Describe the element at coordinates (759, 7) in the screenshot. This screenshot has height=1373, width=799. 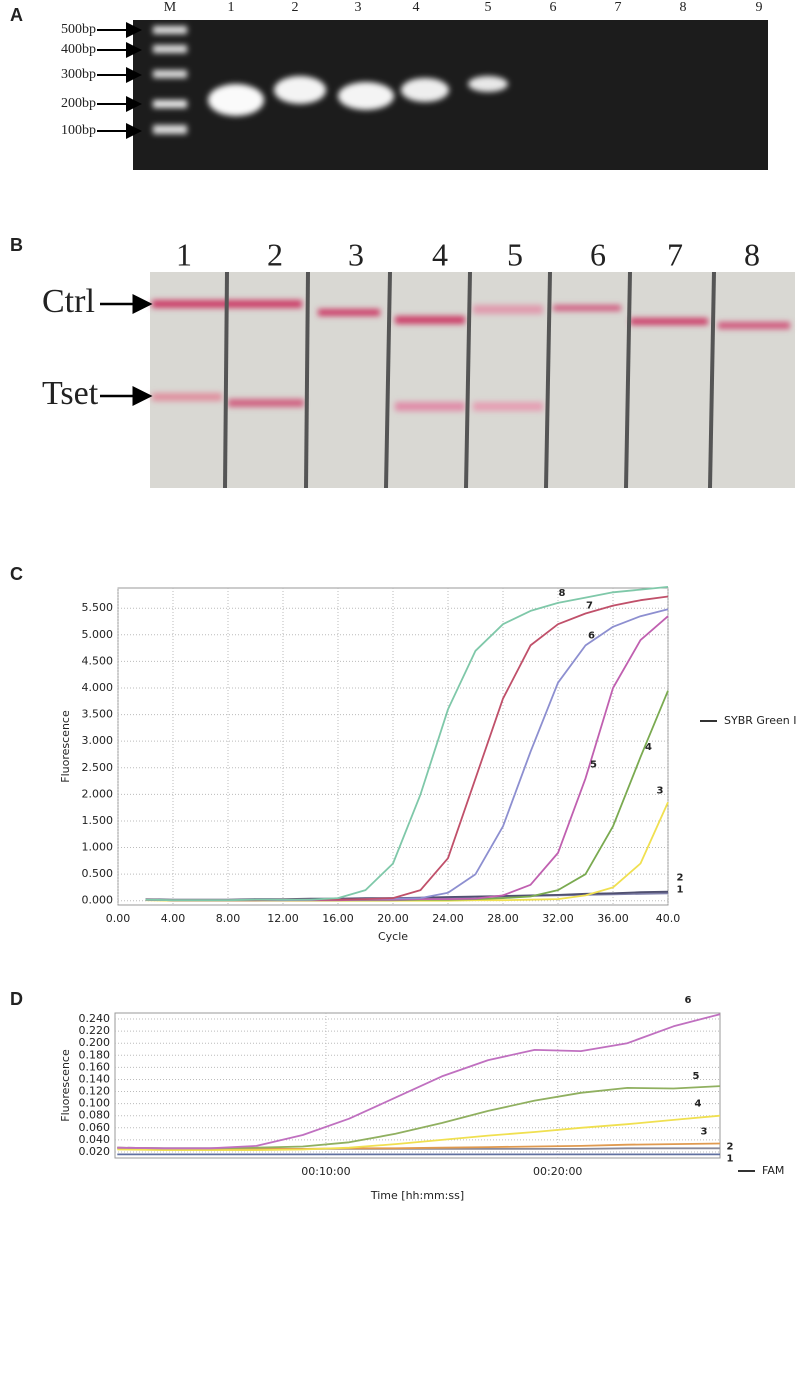
I see `lane-label: 9` at that location.